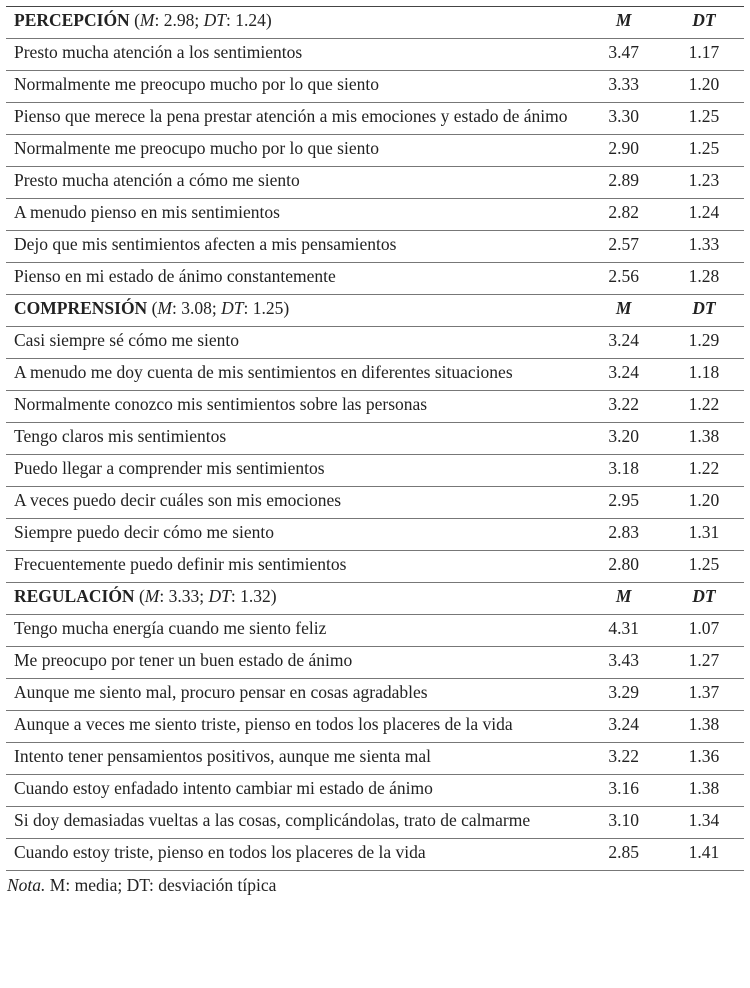  What do you see at coordinates (295, 54) in the screenshot?
I see `item-text: Presto mucha atención a los sentimientos` at bounding box center [295, 54].